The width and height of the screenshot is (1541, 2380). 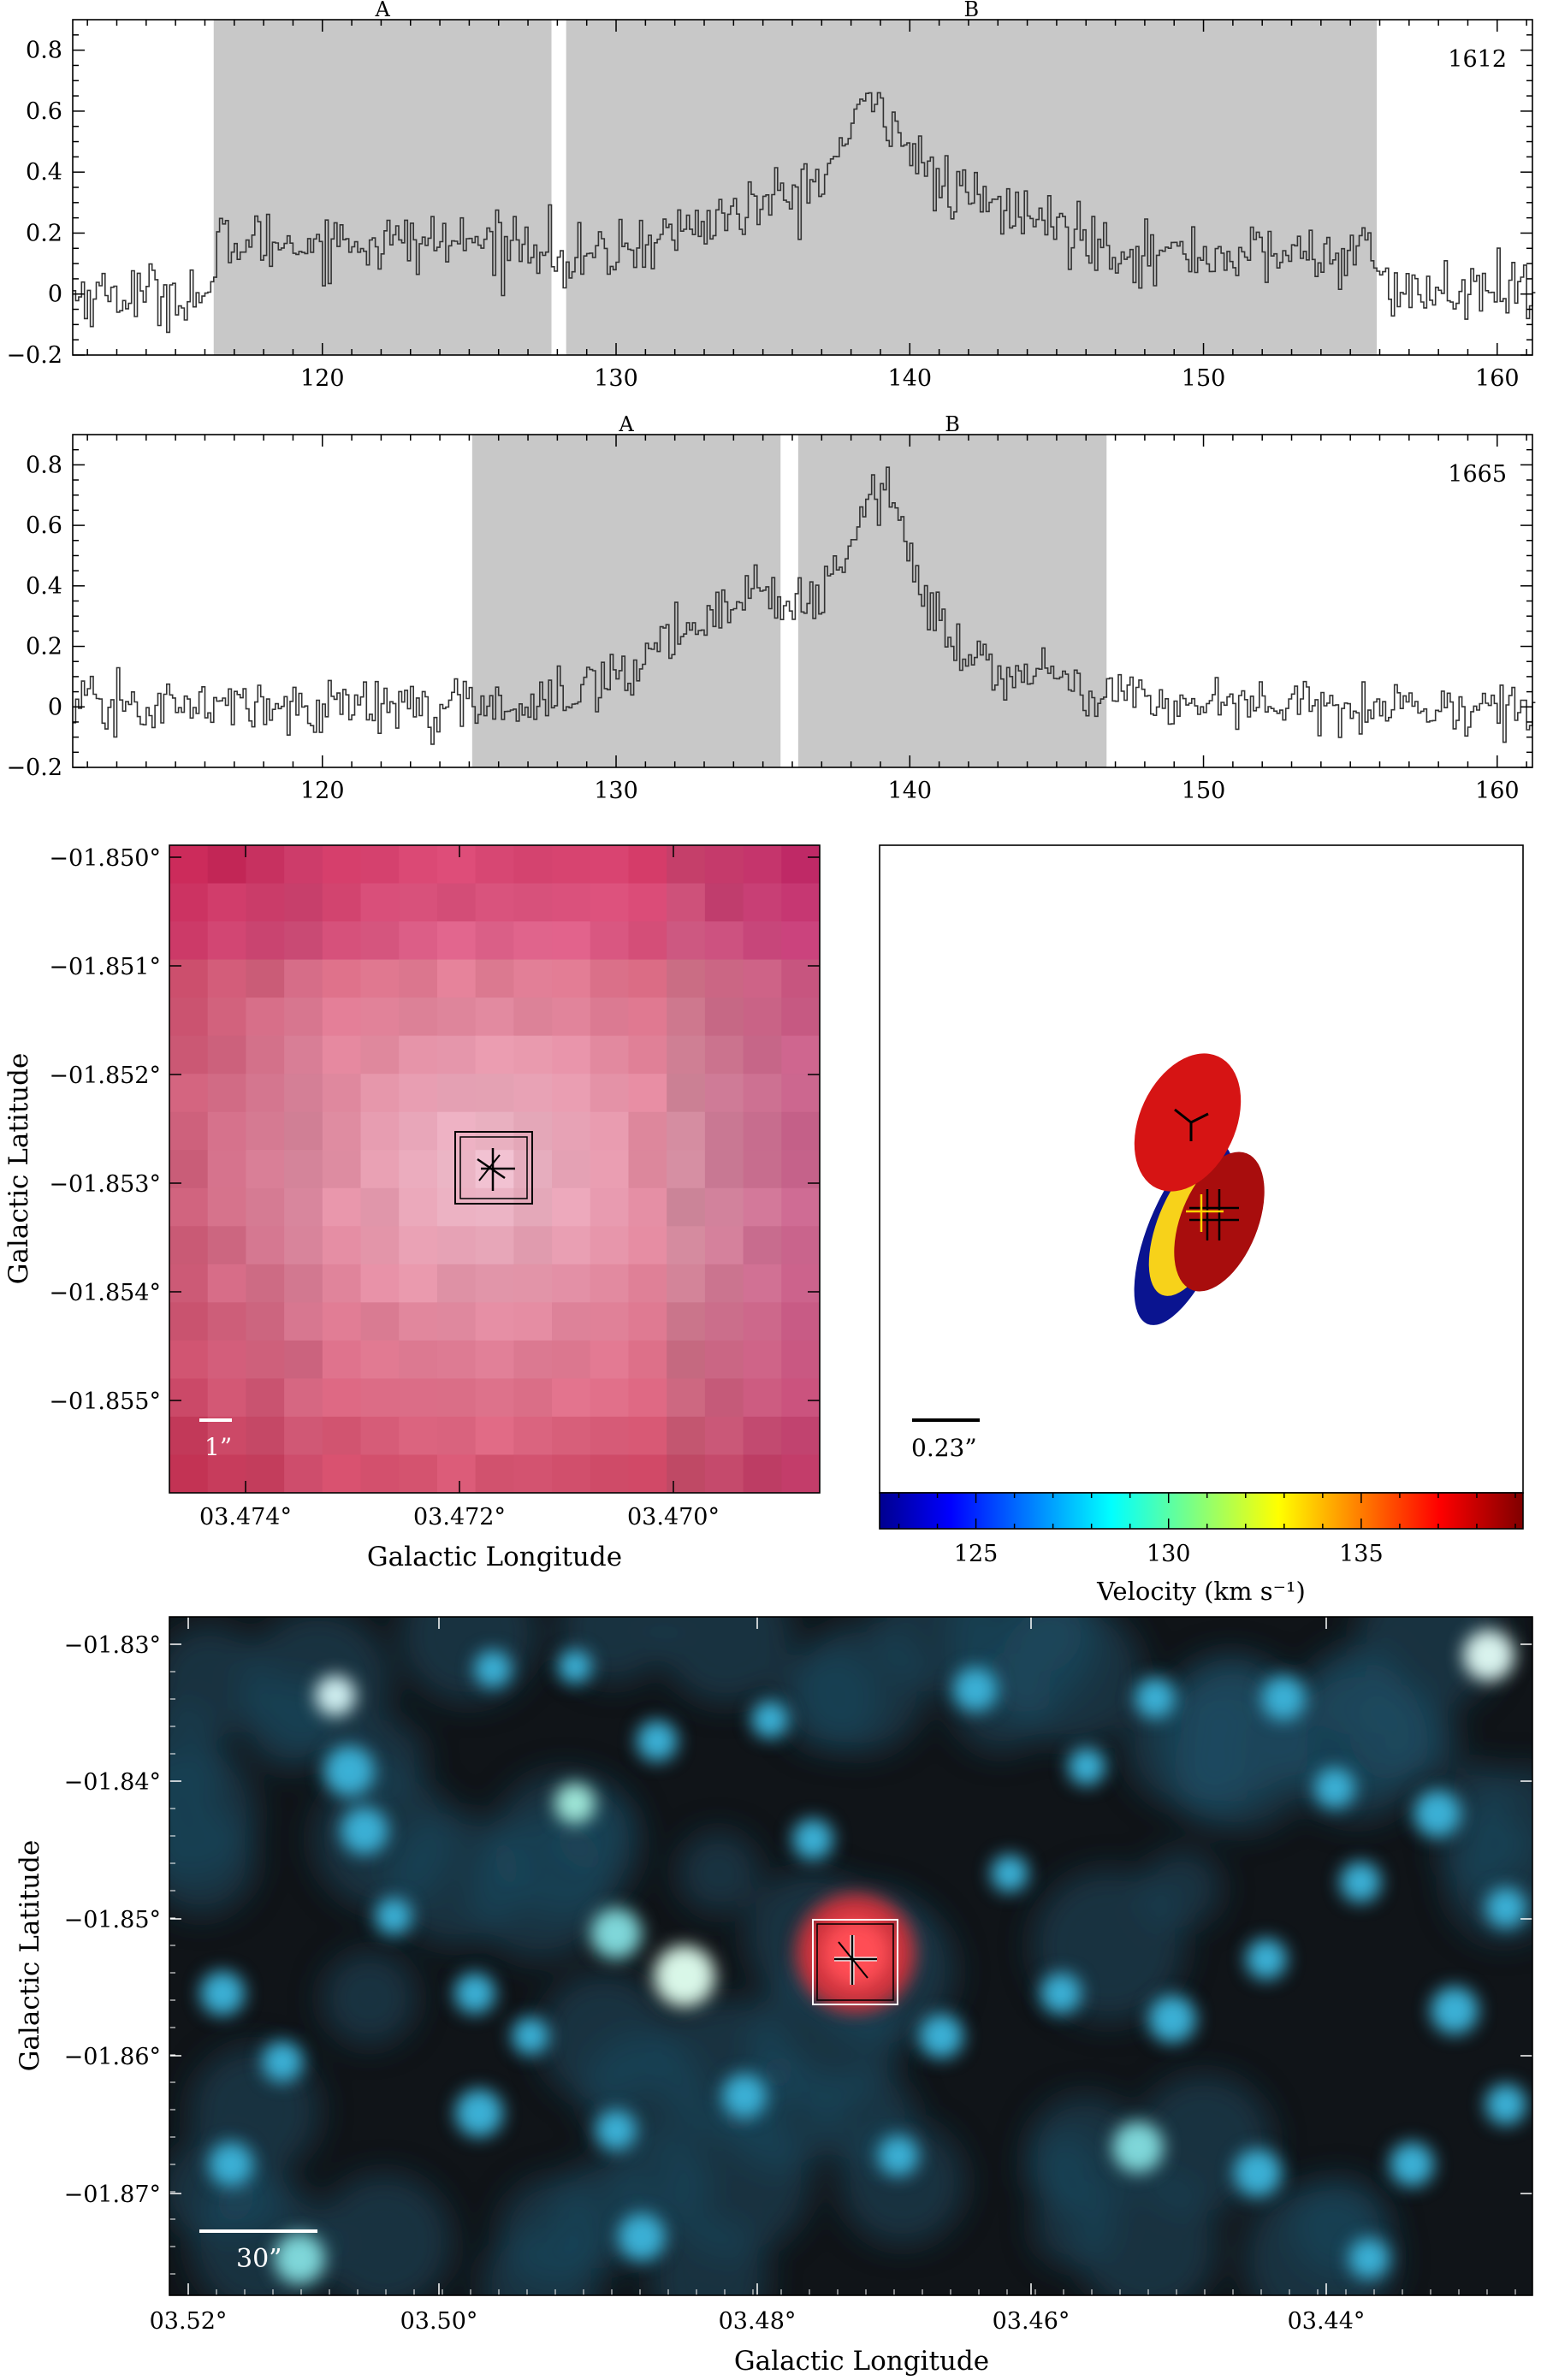 What do you see at coordinates (758, 2321) in the screenshot?
I see `x-tick-label: 03.48°` at bounding box center [758, 2321].